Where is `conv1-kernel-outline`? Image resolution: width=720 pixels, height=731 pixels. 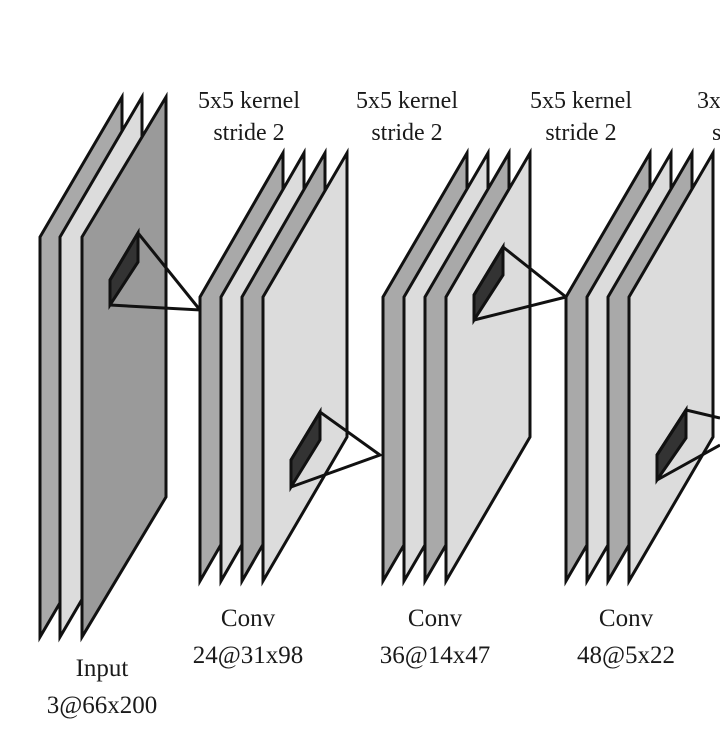
conv1-kernel-outline is located at coordinates (336, 449).